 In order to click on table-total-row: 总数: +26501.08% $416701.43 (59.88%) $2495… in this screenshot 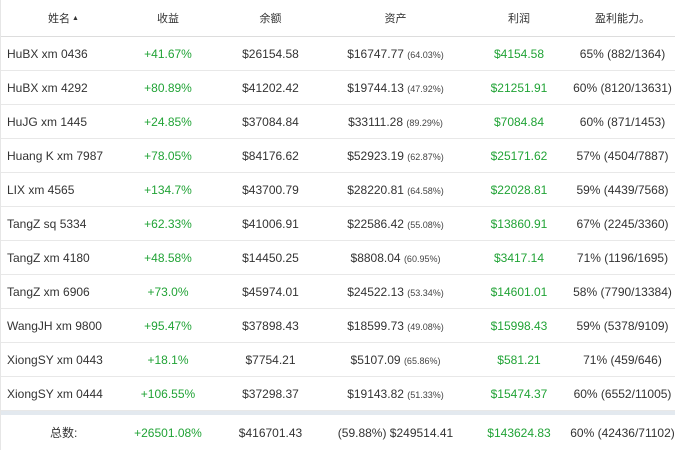, I will do `click(337, 430)`.